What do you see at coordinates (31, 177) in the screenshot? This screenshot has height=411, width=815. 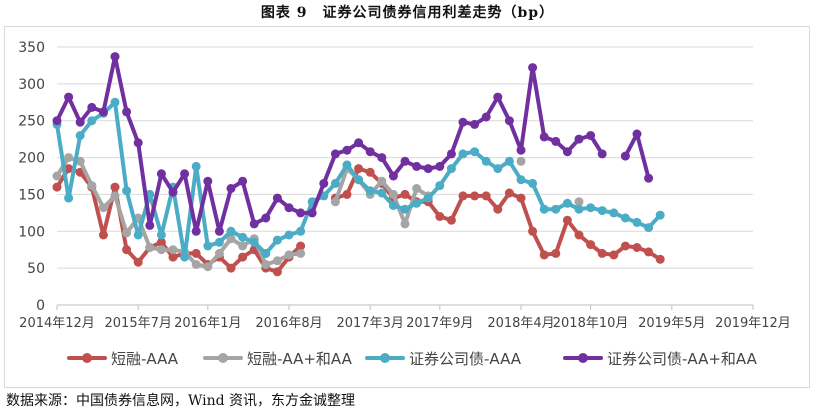 I see `y-axis-ticks: 0 50 100 150 200 250 300 350` at bounding box center [31, 177].